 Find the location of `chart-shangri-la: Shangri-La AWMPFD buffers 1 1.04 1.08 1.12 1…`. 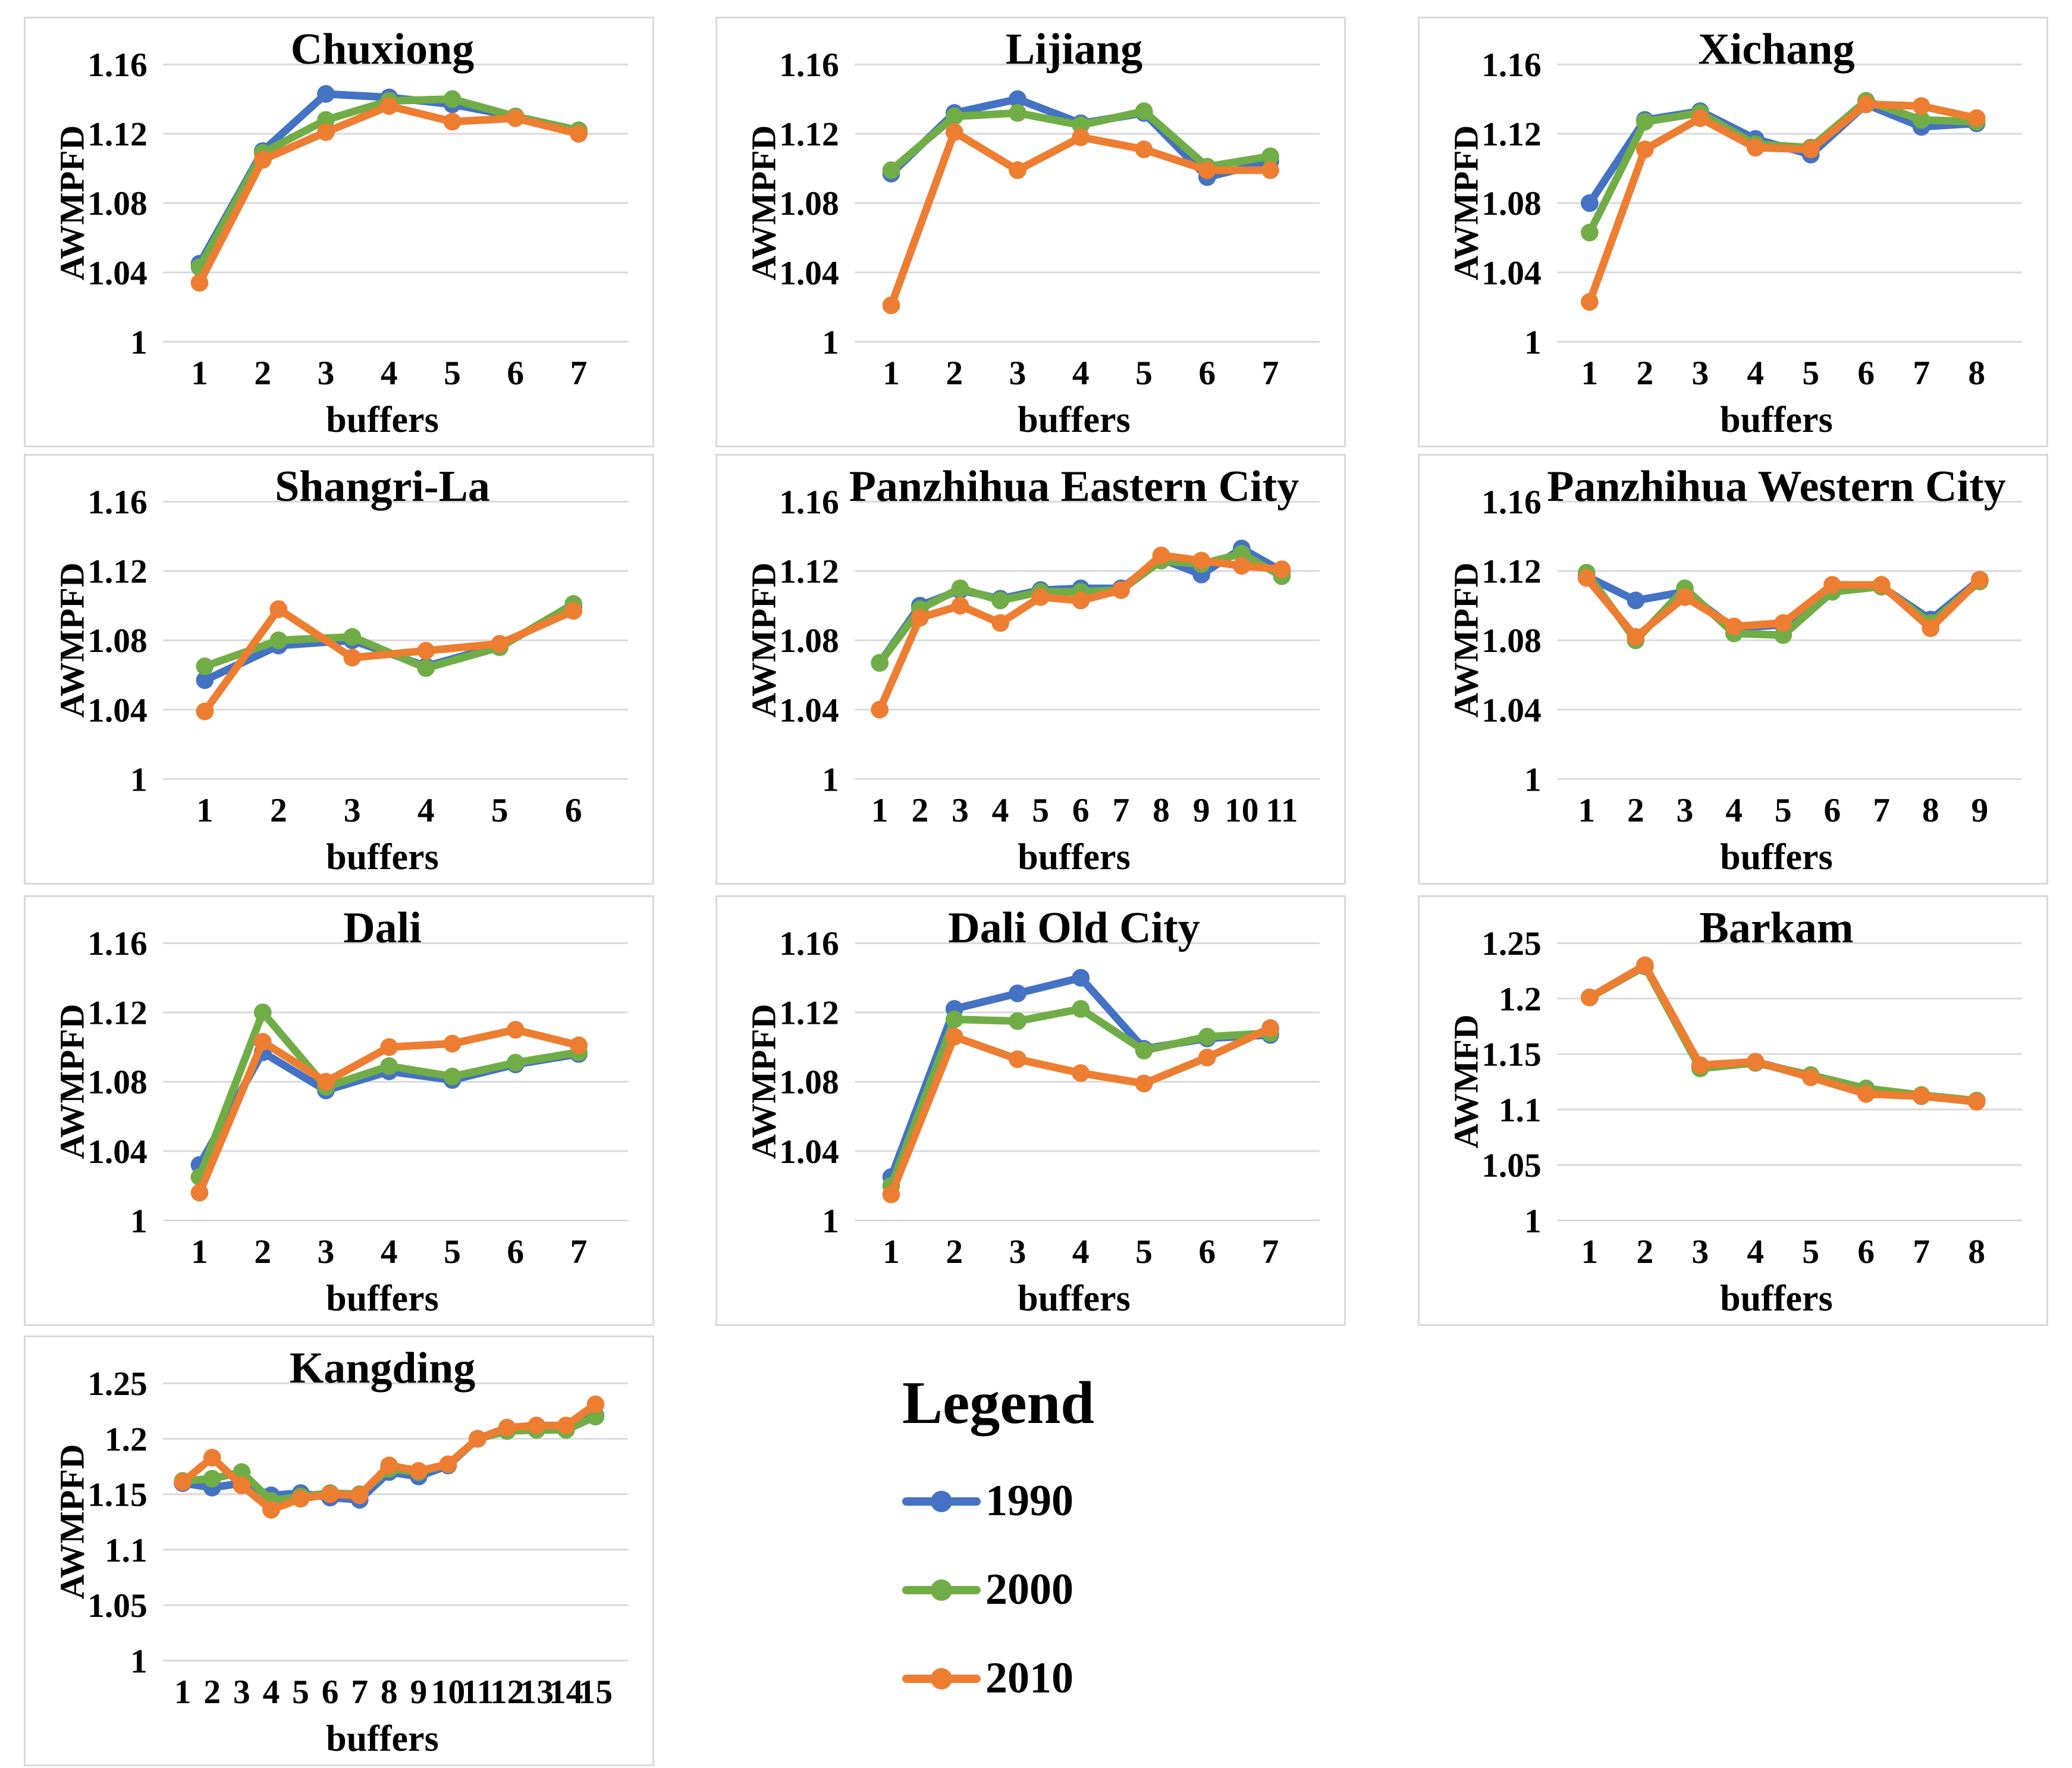

chart-shangri-la: Shangri-La AWMPFD buffers 1 1.04 1.08 1.12 1… is located at coordinates (339, 669).